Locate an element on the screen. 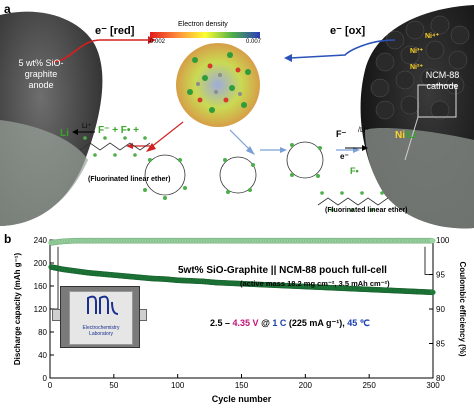 This screenshot has width=474, height=410. efficiency-axis-arrow is located at coordinates (427, 260).